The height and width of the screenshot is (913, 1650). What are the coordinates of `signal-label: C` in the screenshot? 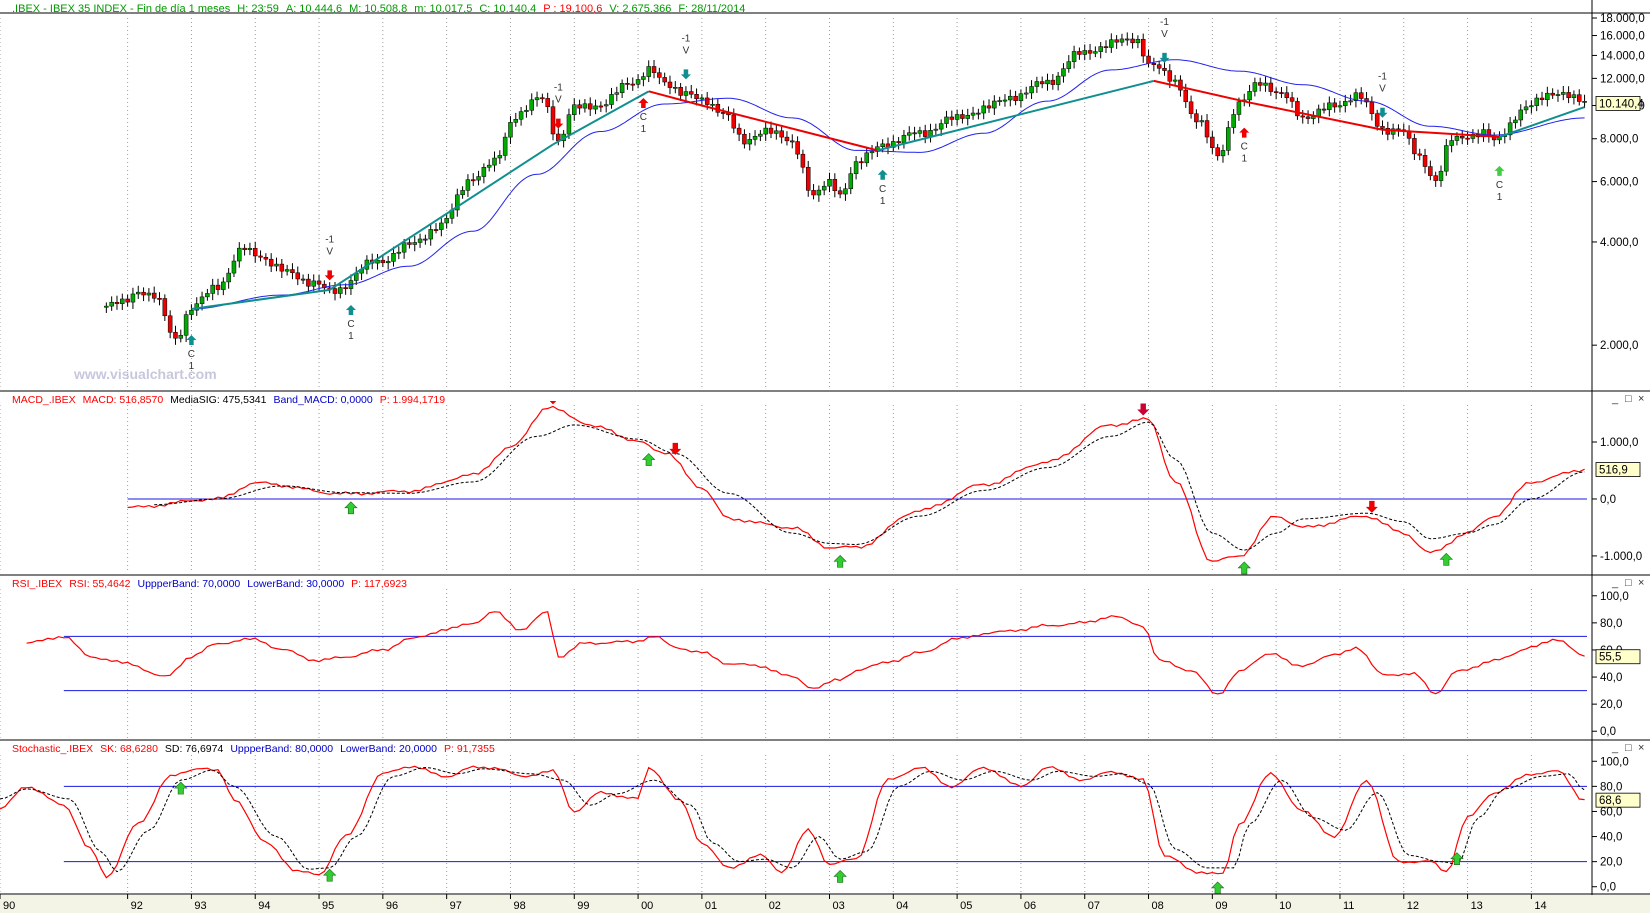 It's located at (191, 354).